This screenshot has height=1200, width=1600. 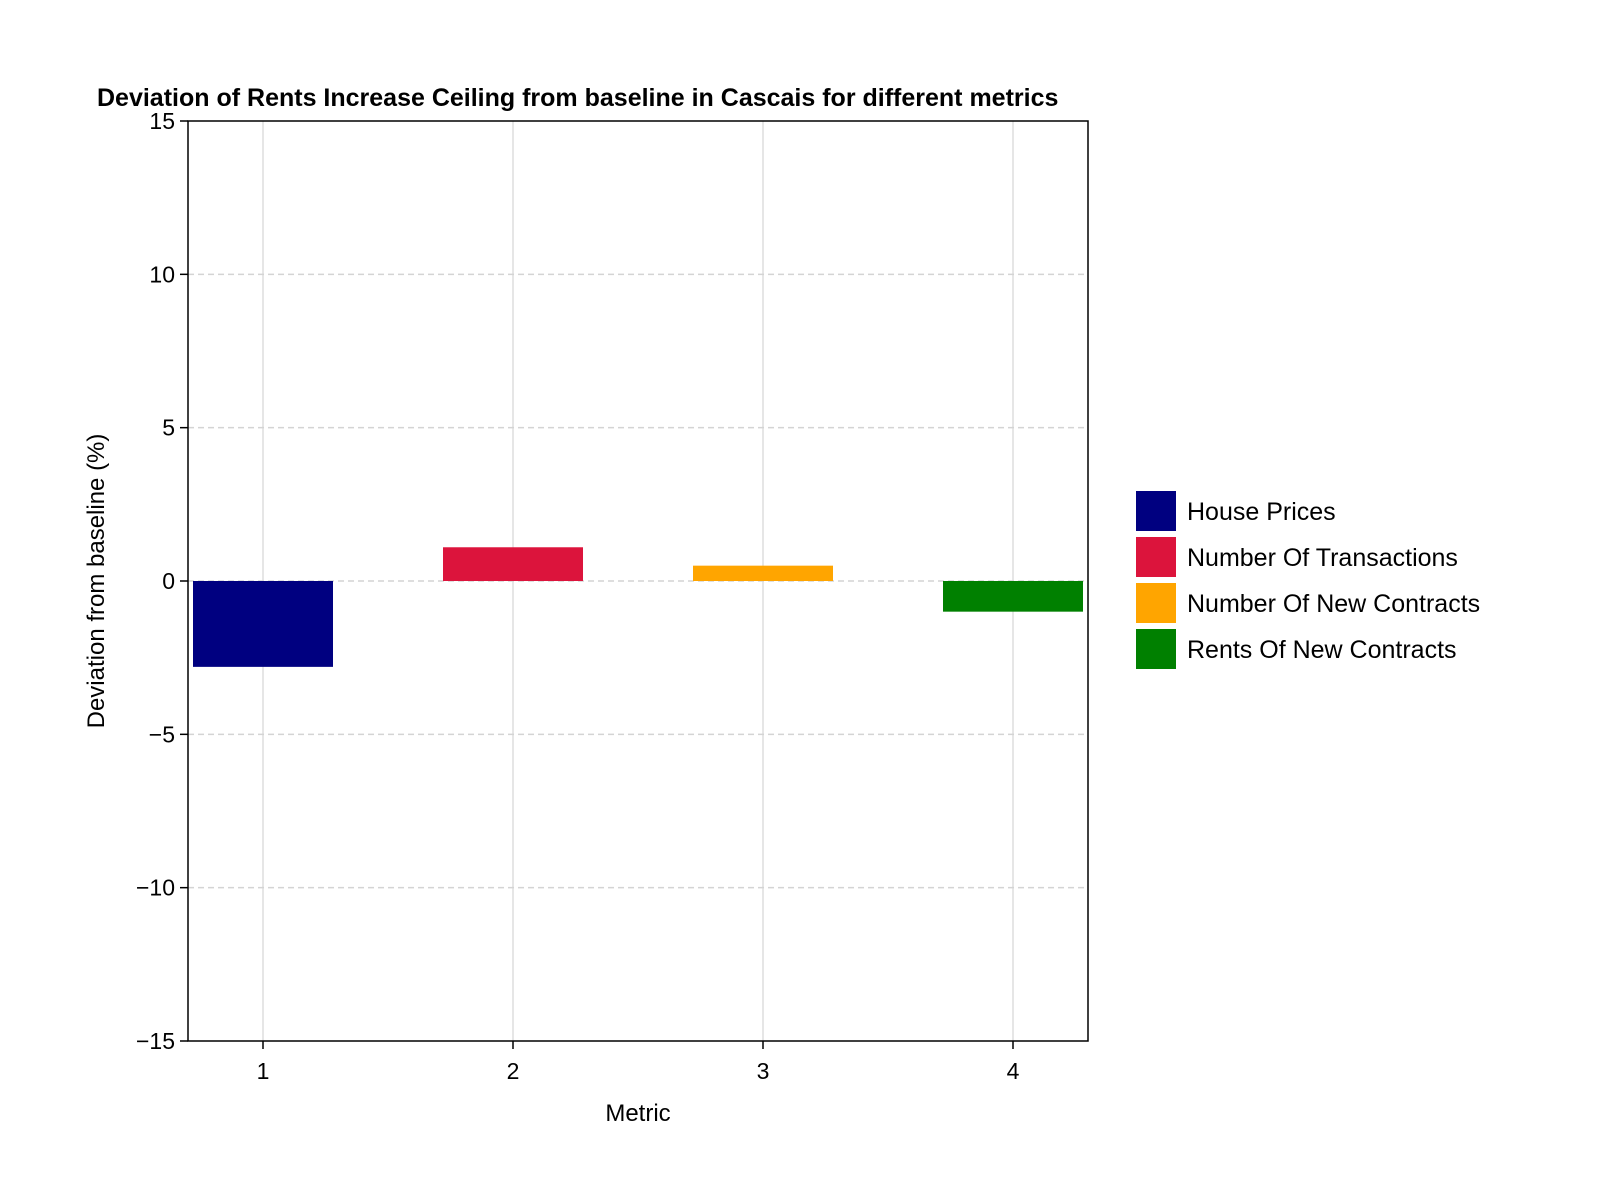 What do you see at coordinates (1261, 512) in the screenshot?
I see `legend-label: House Prices` at bounding box center [1261, 512].